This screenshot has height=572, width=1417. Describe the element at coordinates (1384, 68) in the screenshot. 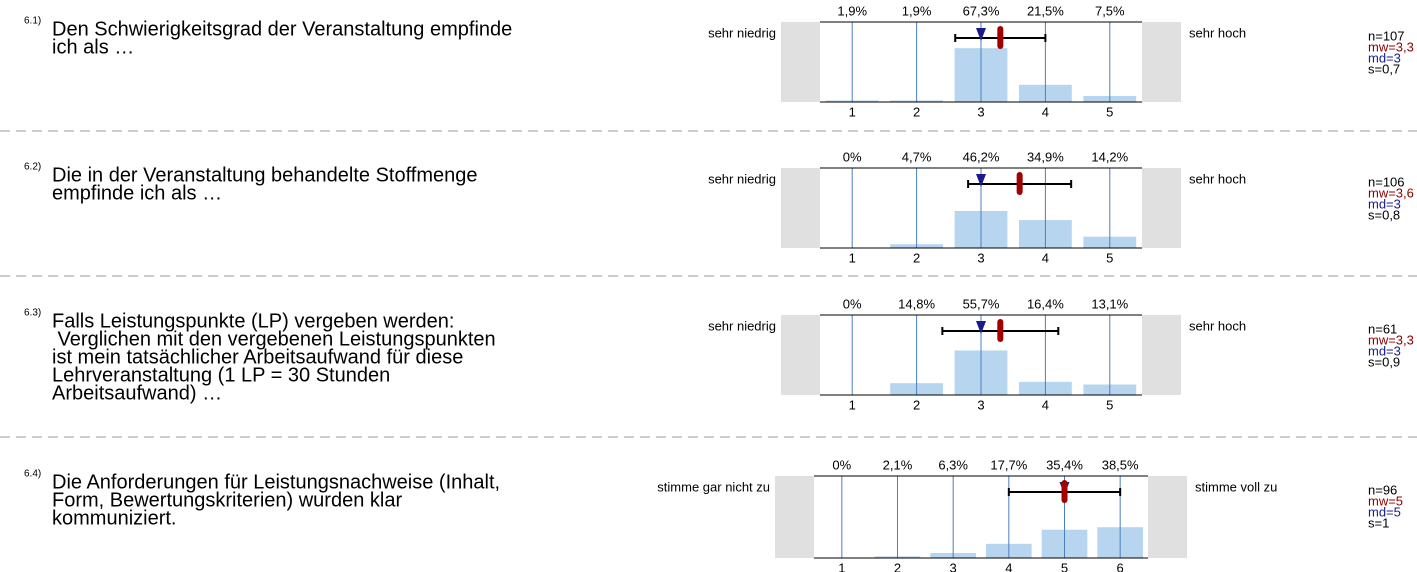

I see `stat-sd: s=0,7` at that location.